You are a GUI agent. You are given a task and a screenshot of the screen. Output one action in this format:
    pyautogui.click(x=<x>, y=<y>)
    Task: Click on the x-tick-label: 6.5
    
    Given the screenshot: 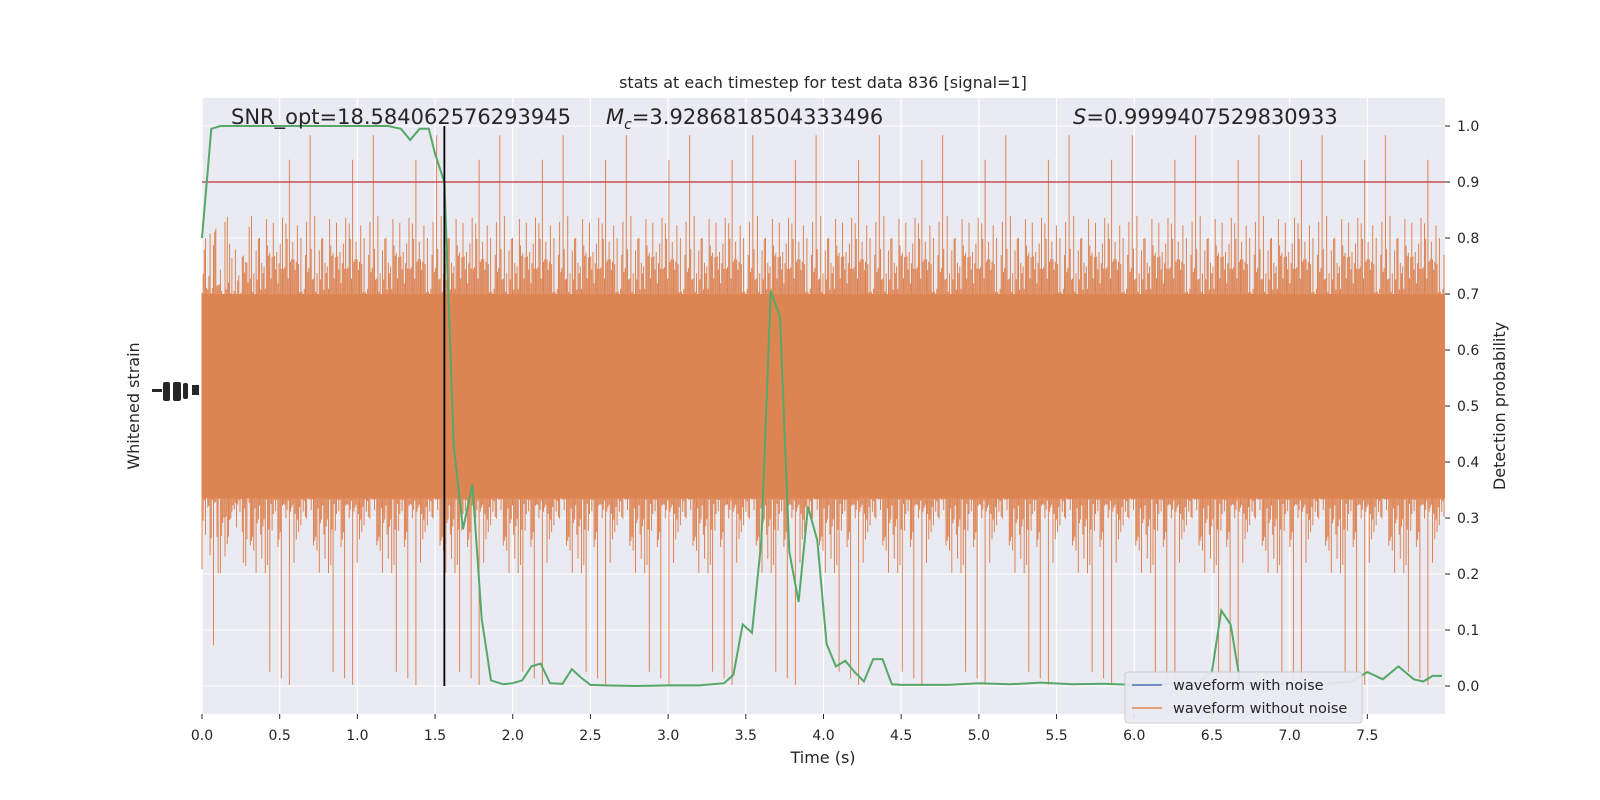 What is the action you would take?
    pyautogui.click(x=1212, y=736)
    